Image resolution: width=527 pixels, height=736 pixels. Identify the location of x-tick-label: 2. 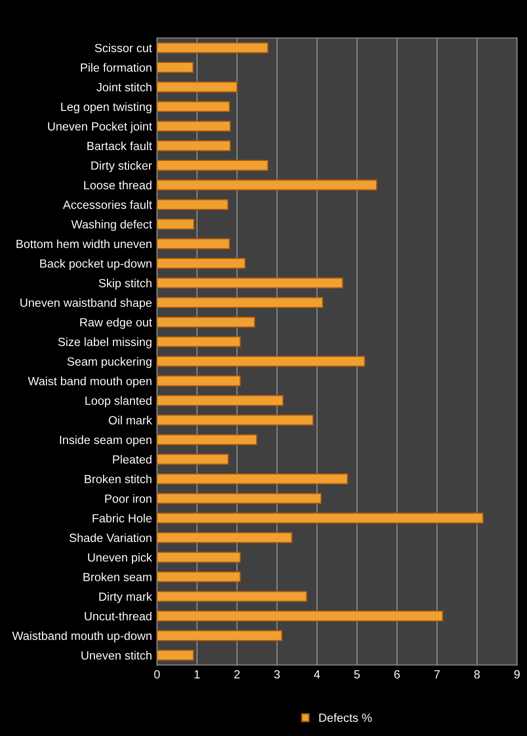
(237, 674).